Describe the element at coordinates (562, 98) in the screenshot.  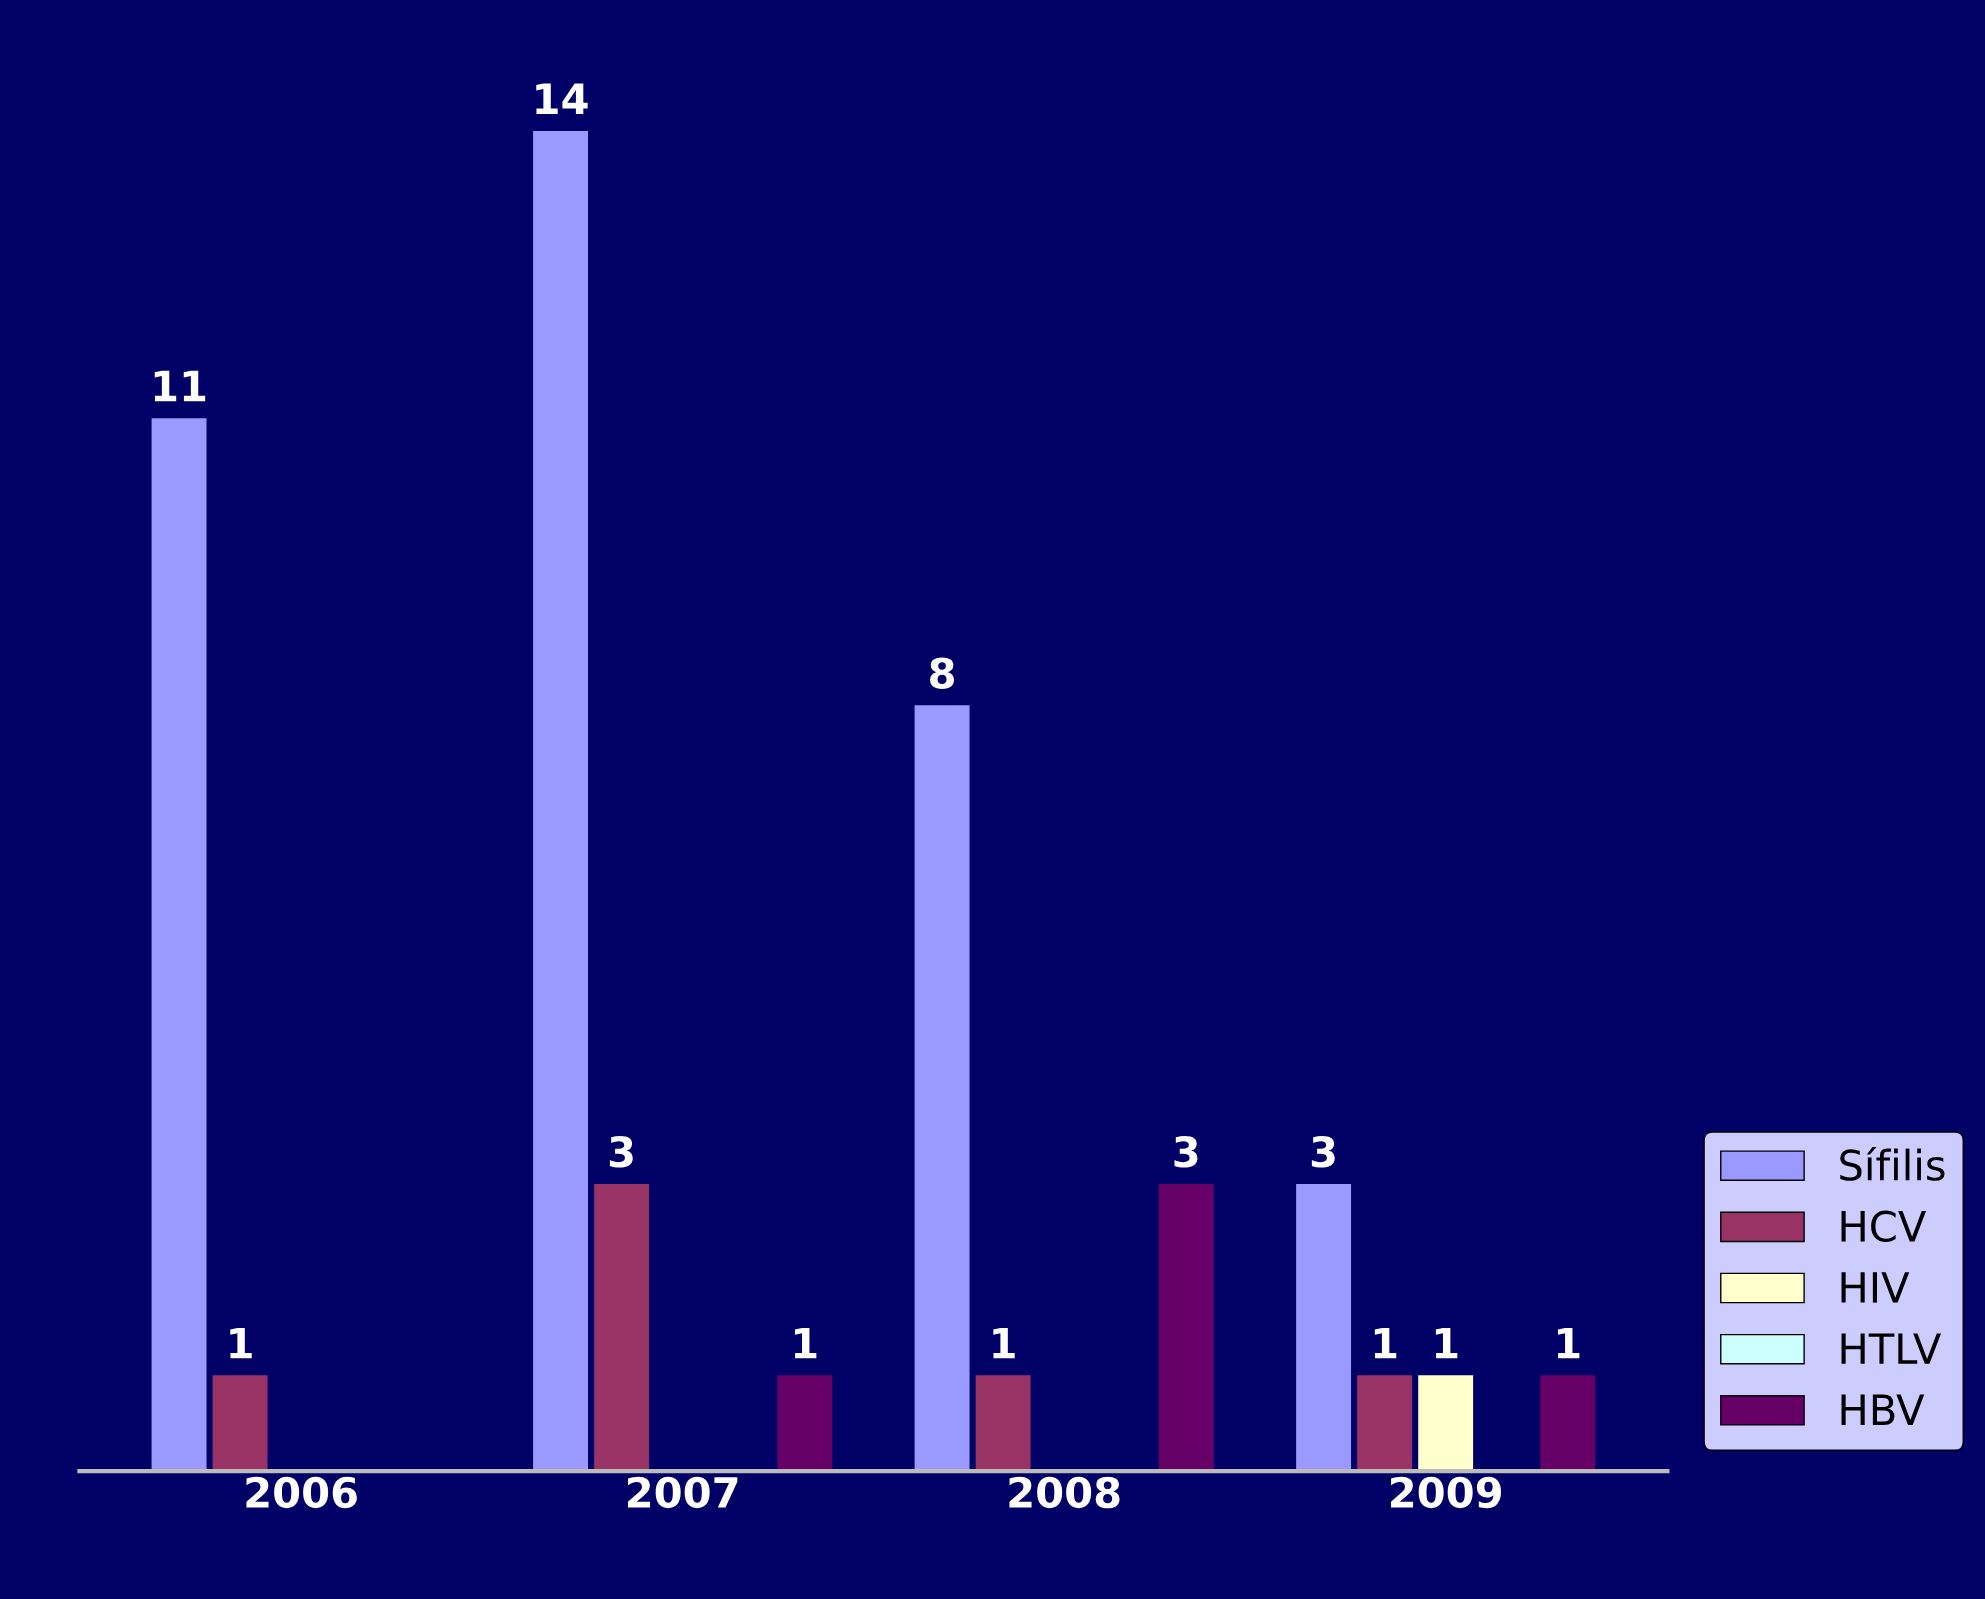
I see `data-label: 14` at that location.